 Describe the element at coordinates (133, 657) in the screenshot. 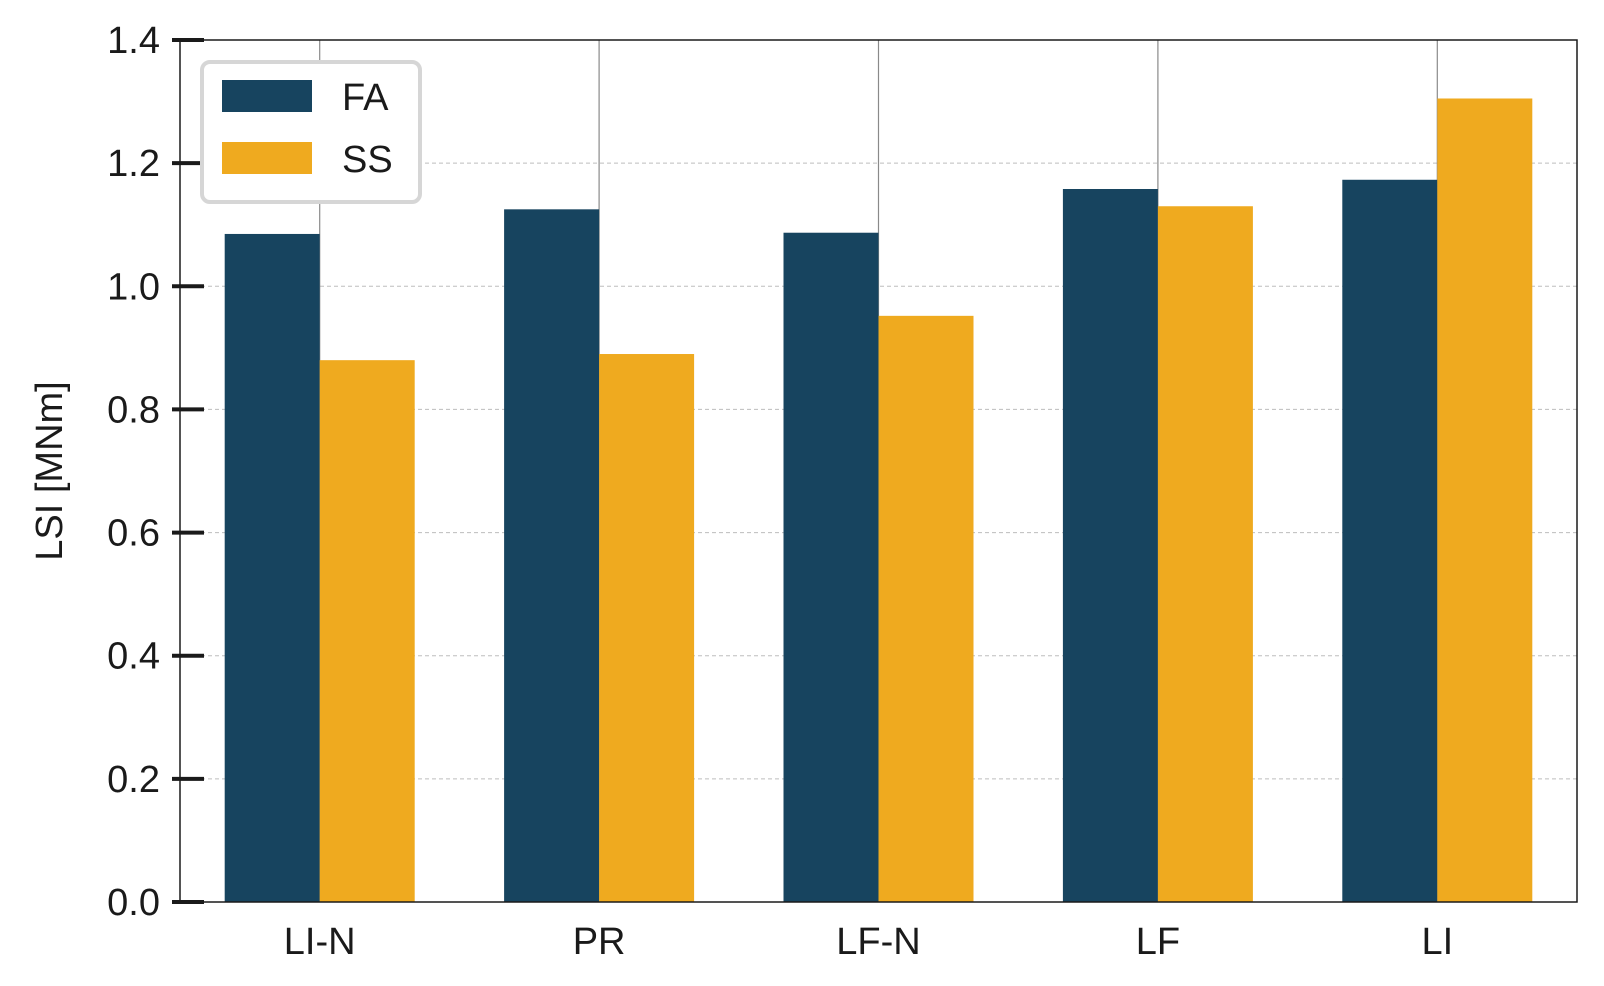

I see `y-tick-label: 0.4` at that location.